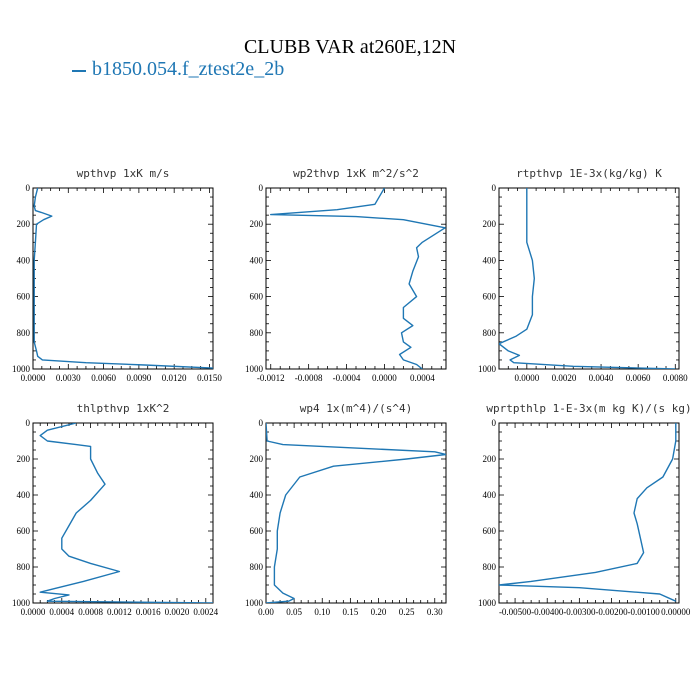 Image resolution: width=700 pixels, height=700 pixels. I want to click on chart-title: rtpthvp 1E-3x(kg/kg) K, so click(589, 173).